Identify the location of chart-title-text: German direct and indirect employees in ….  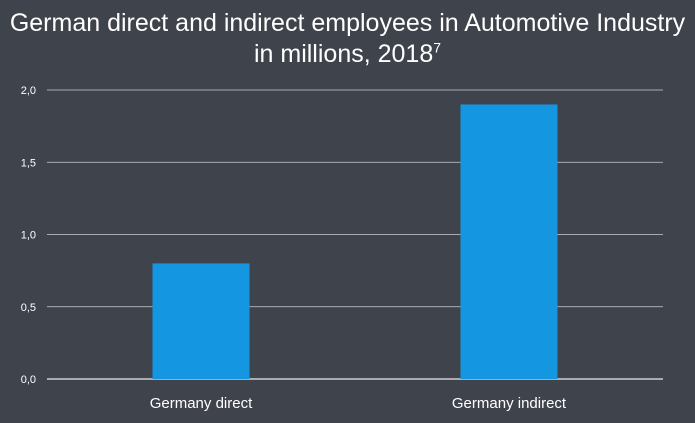
(347, 38).